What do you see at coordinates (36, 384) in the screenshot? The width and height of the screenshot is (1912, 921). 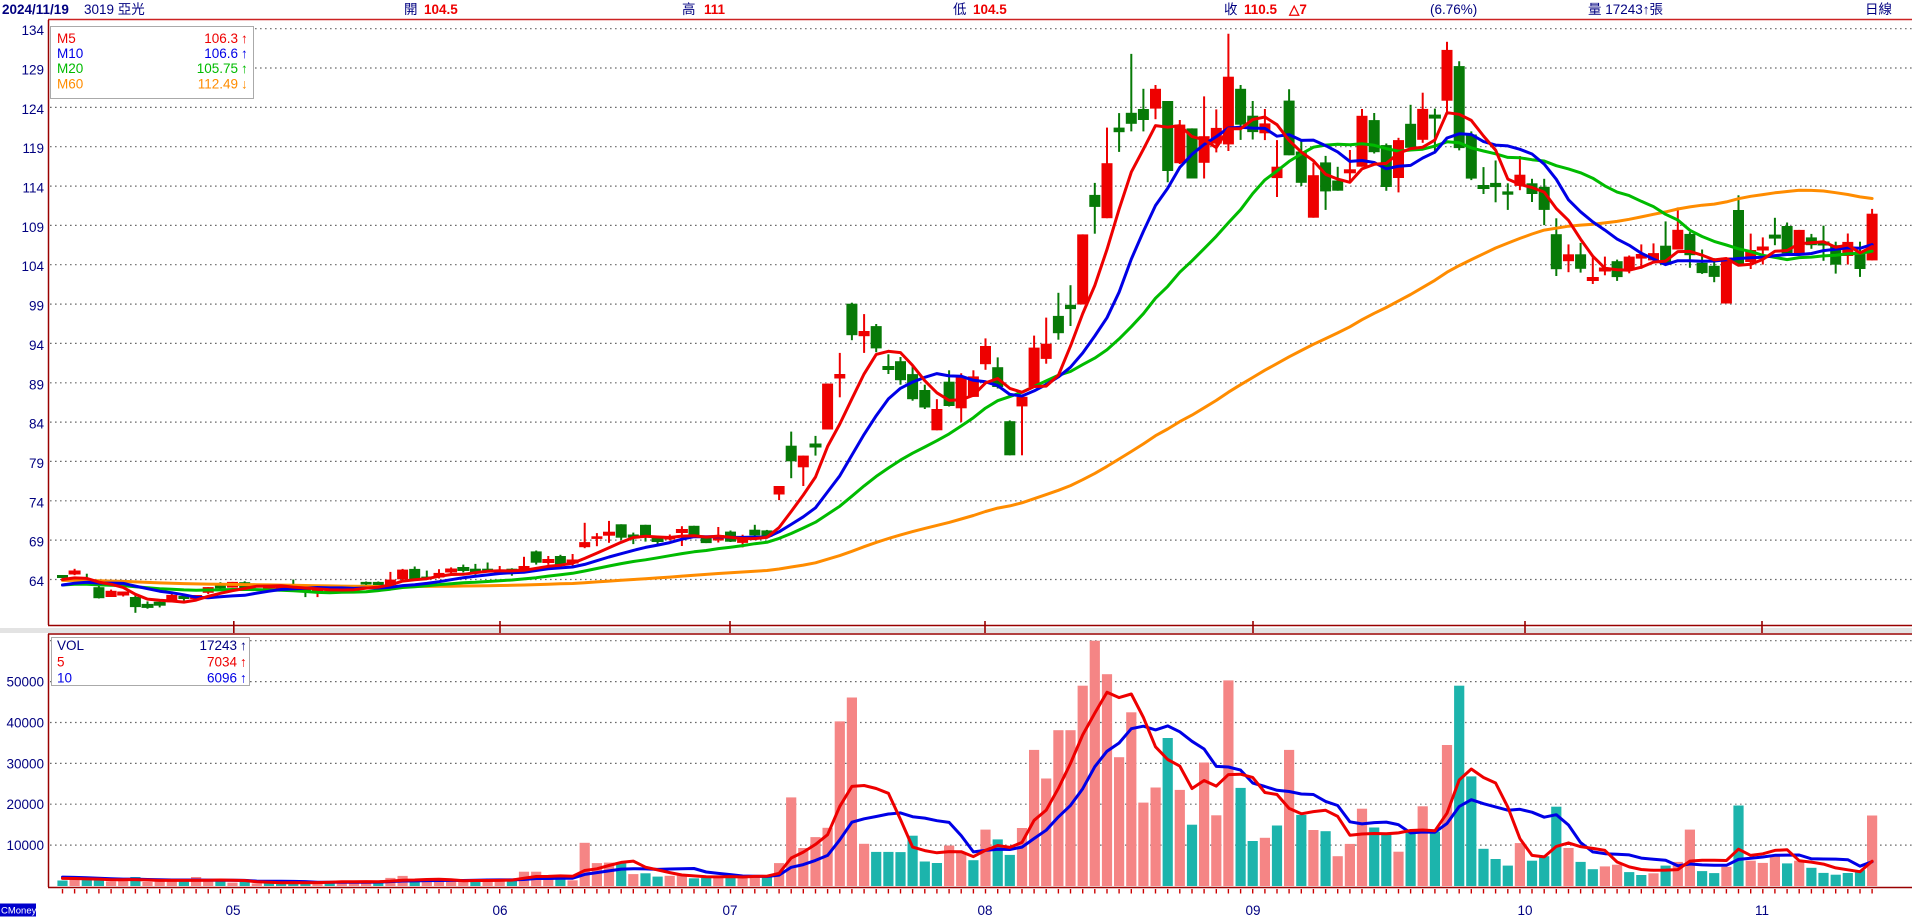 I see `svg-text: 89` at bounding box center [36, 384].